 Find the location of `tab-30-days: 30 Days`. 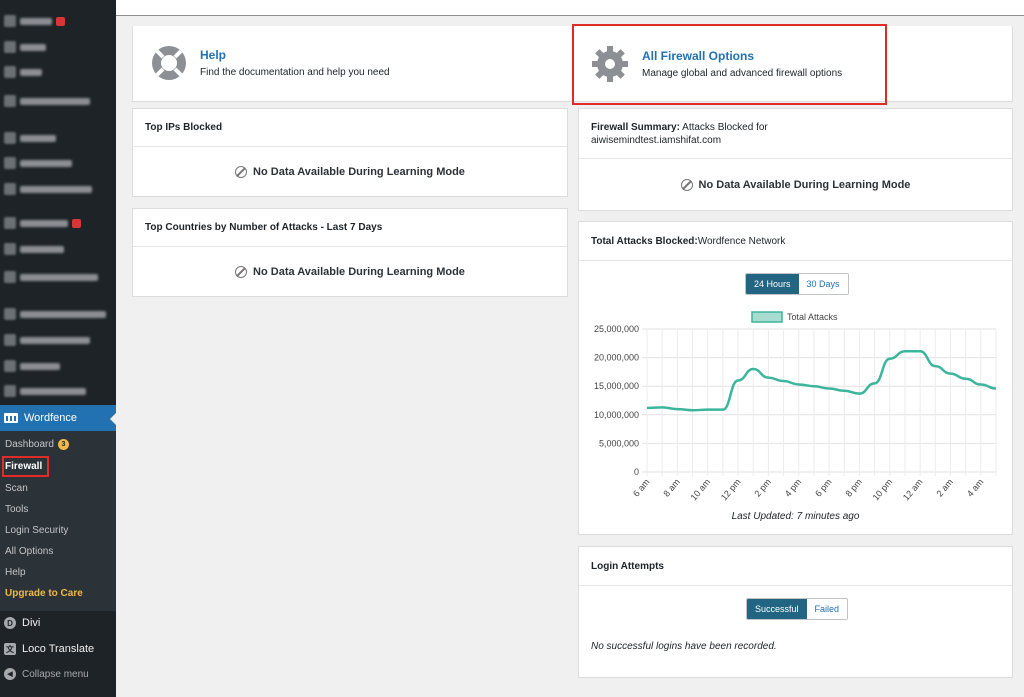

tab-30-days: 30 Days is located at coordinates (823, 284).